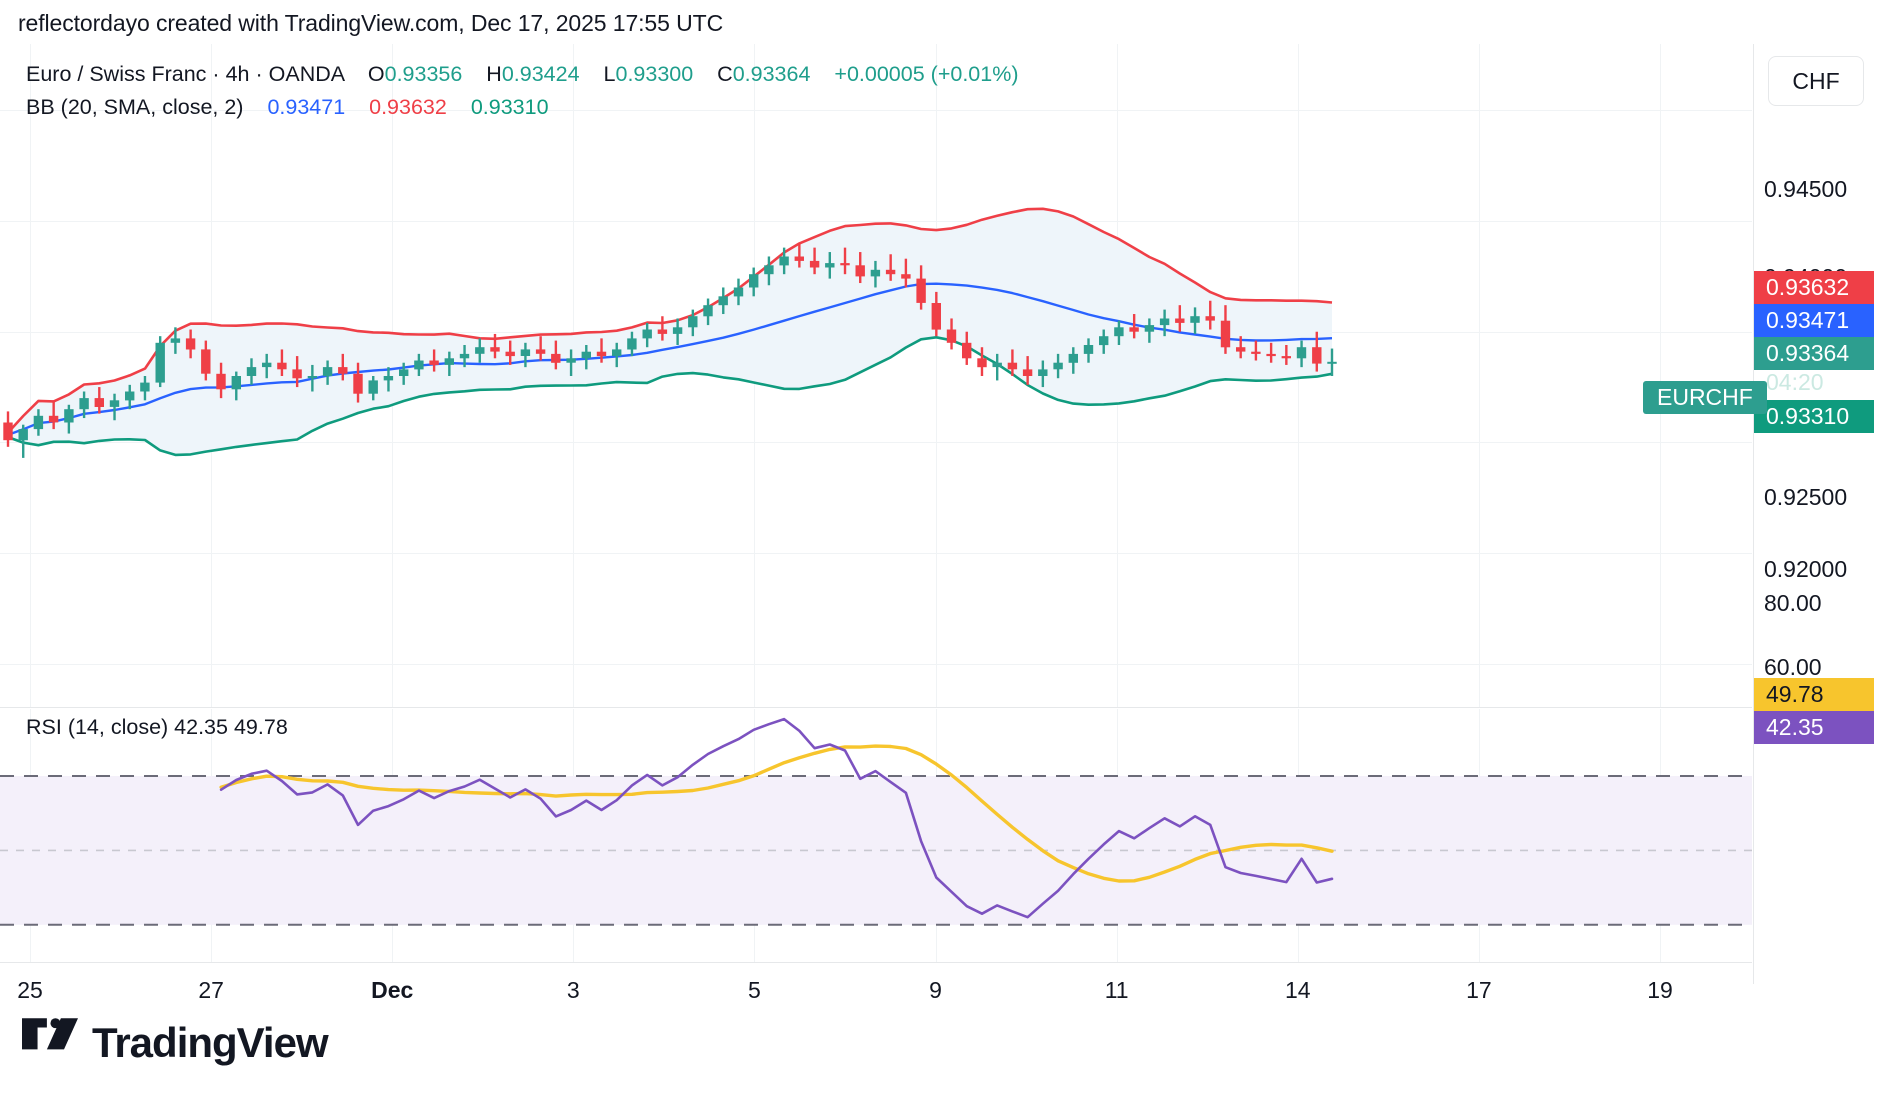 The image size is (1878, 1106). Describe the element at coordinates (1806, 189) in the screenshot. I see `price-tick-0: 0.94500` at that location.